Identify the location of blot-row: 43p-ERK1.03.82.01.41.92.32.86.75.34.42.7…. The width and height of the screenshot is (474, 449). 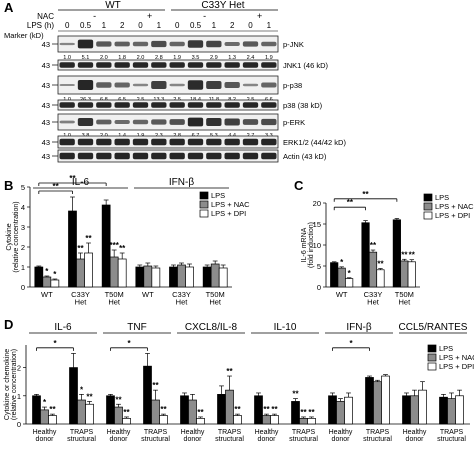
(173, 126).